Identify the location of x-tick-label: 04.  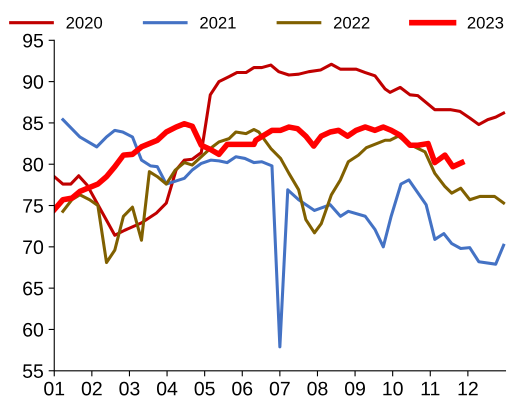
(167, 389).